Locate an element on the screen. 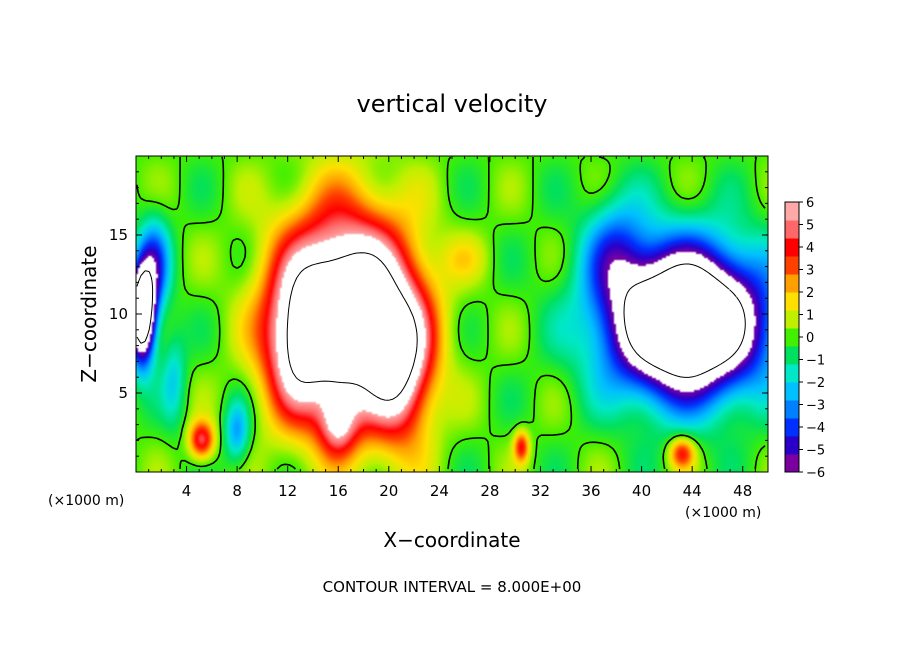 This screenshot has width=904, height=654. colorbar-tick-label: 5 is located at coordinates (810, 226).